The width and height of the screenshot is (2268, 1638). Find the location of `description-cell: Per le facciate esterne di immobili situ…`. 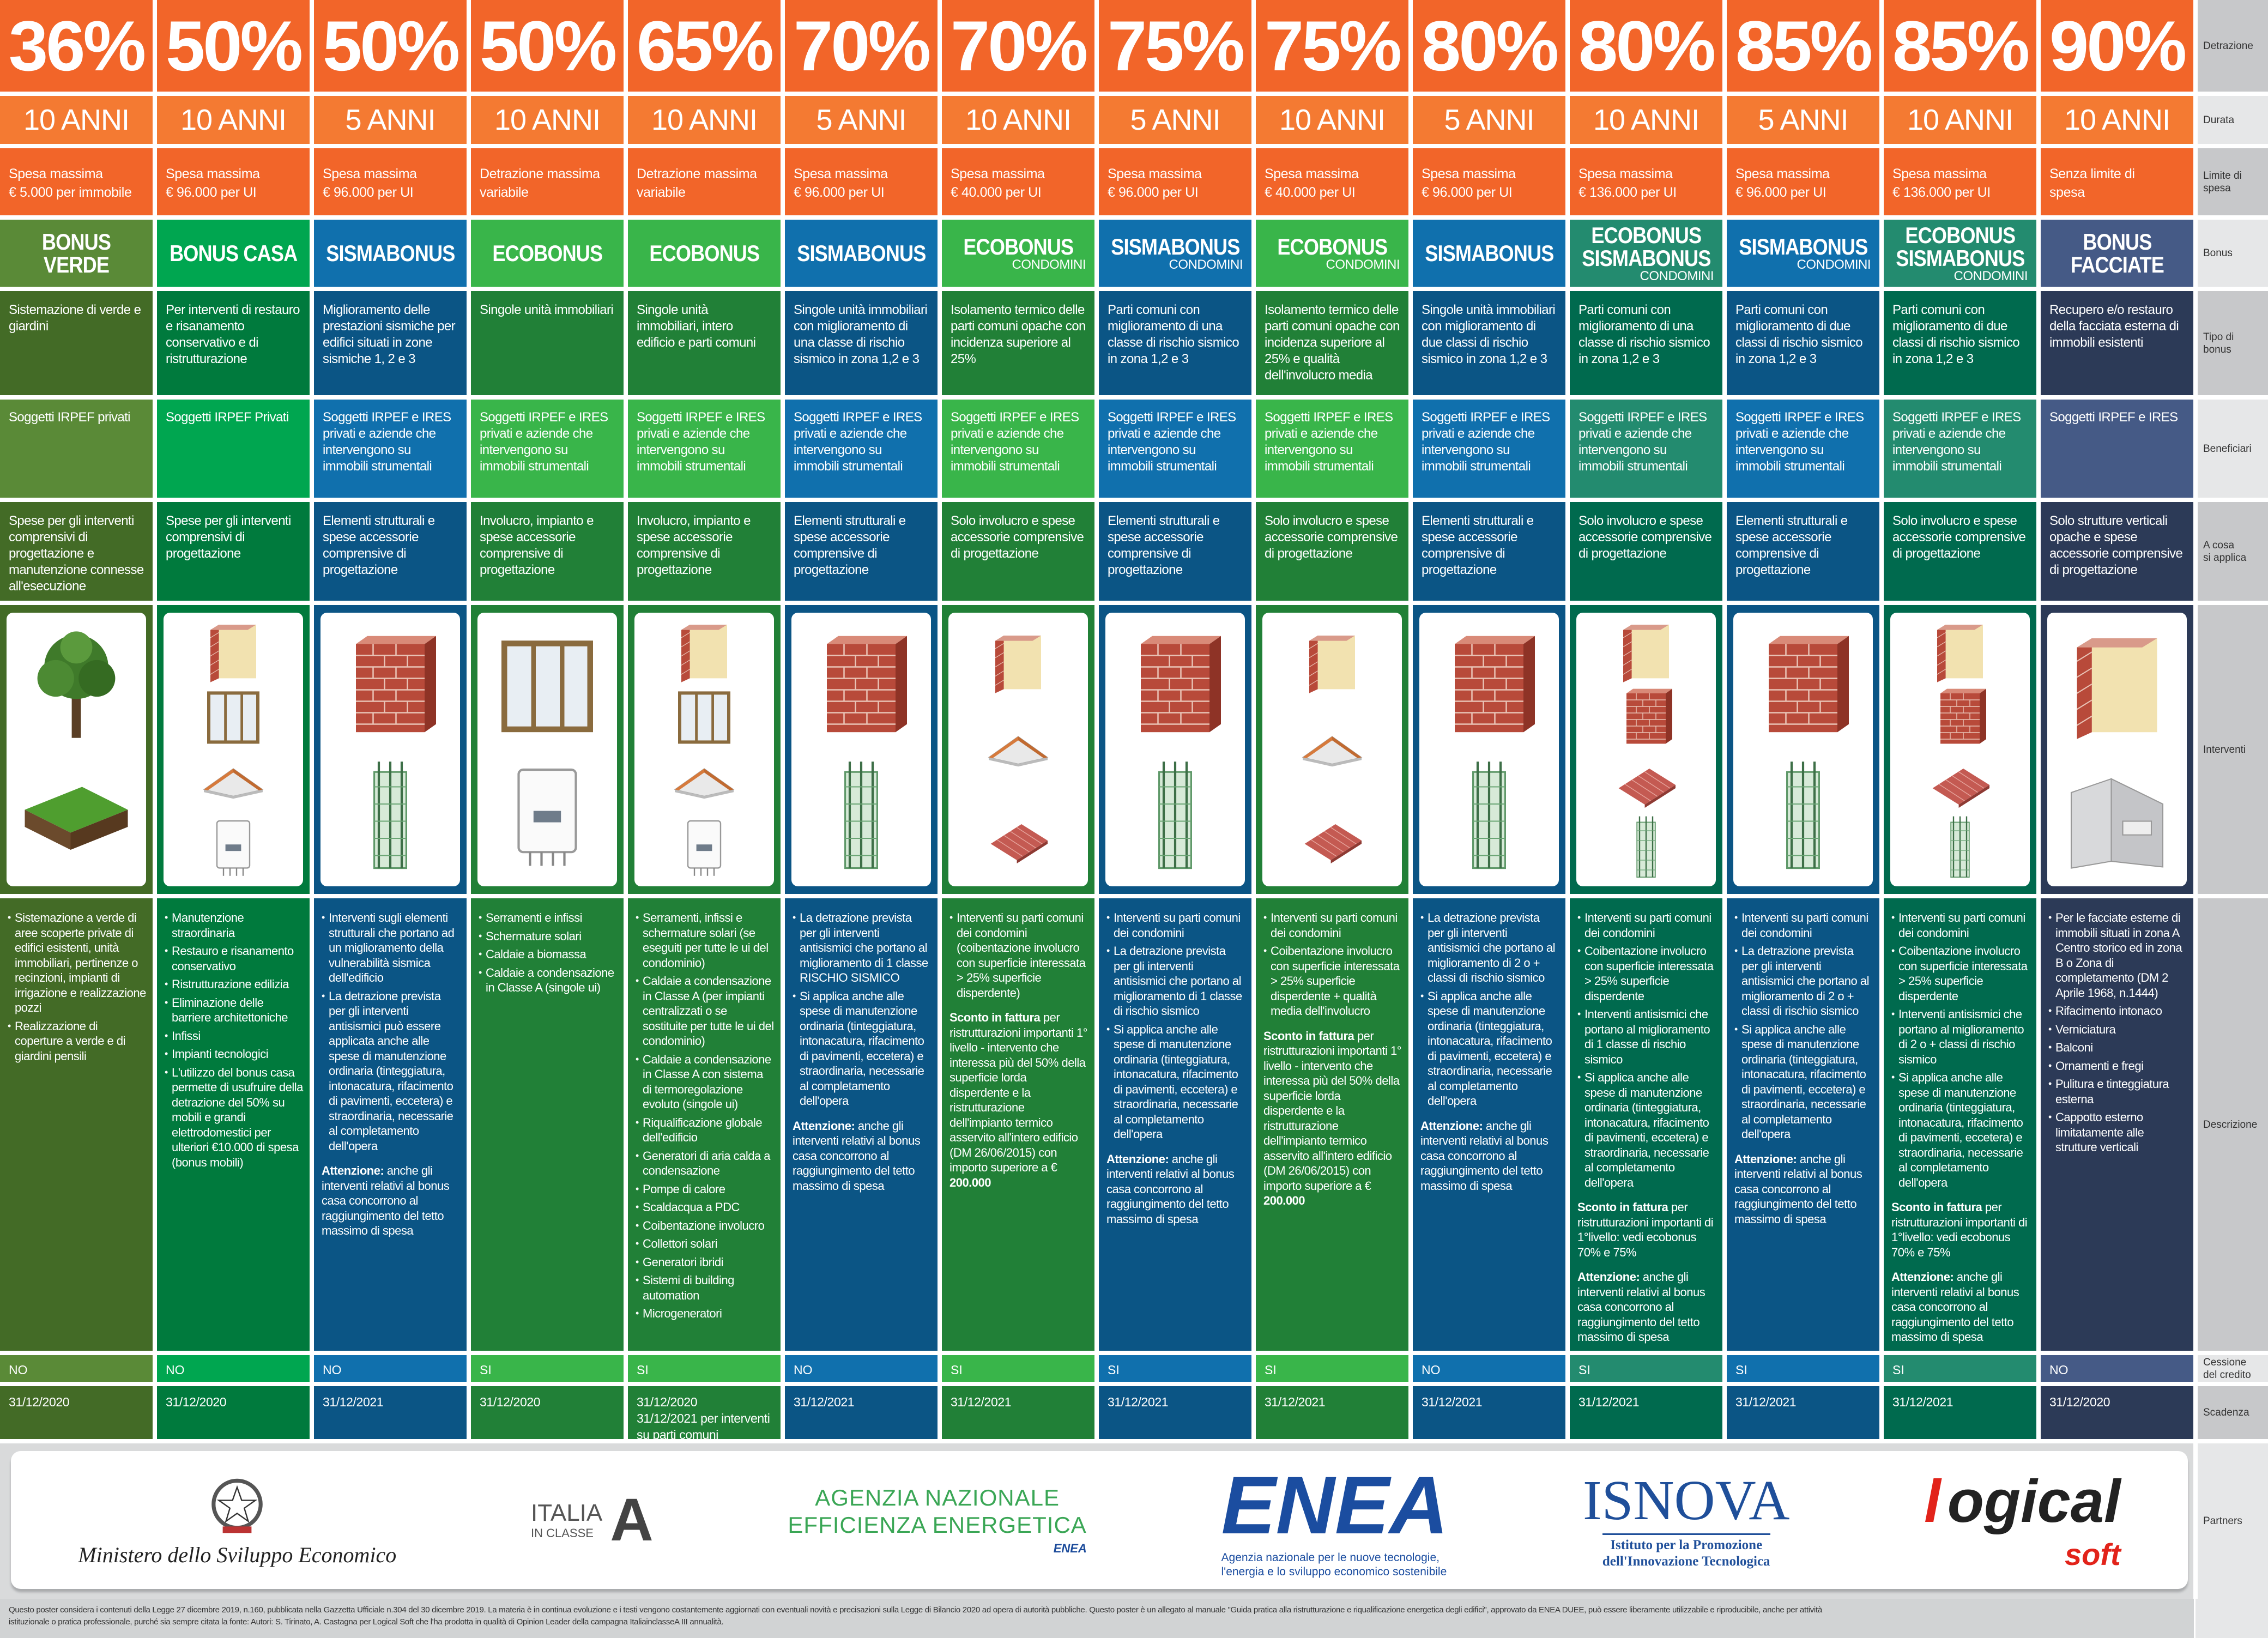

description-cell: Per le facciate esterne di immobili situ… is located at coordinates (2117, 1124).